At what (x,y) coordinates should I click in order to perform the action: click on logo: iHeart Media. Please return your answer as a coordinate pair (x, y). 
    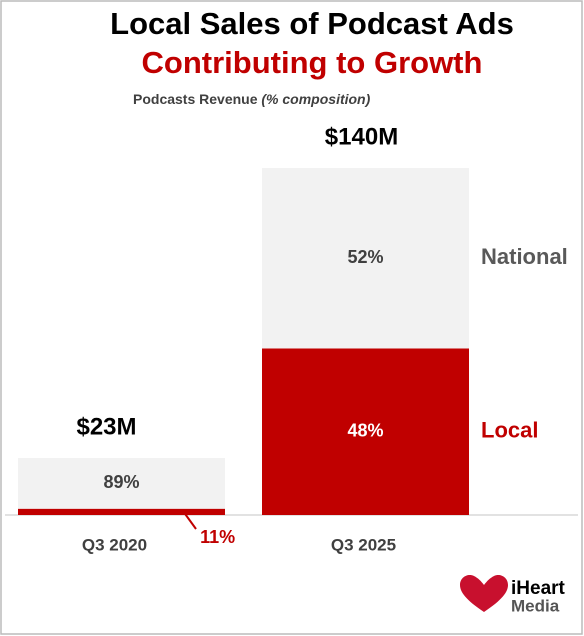
    Looking at the image, I should click on (513, 595).